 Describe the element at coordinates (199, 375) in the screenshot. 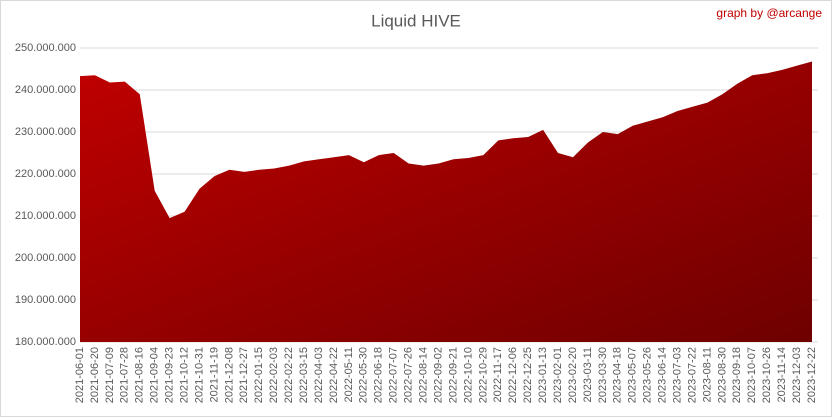

I see `x-tick-label: 2021-10-31` at that location.